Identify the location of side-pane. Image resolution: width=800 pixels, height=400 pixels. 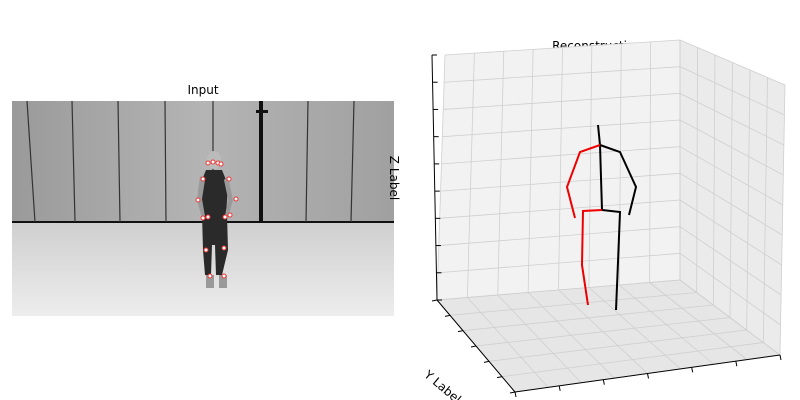
(732, 197).